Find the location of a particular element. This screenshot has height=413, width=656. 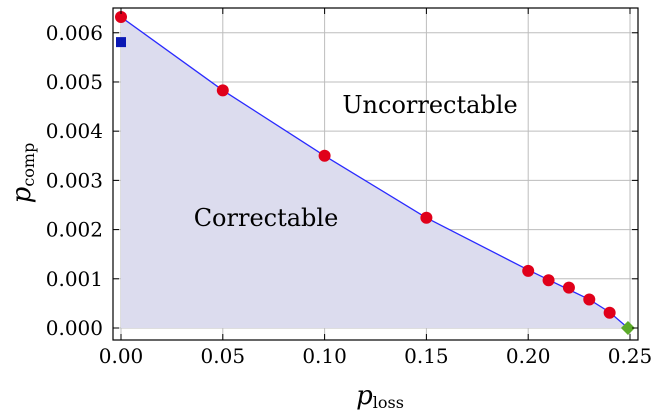

x-axis-label-main: p is located at coordinates (364, 396).